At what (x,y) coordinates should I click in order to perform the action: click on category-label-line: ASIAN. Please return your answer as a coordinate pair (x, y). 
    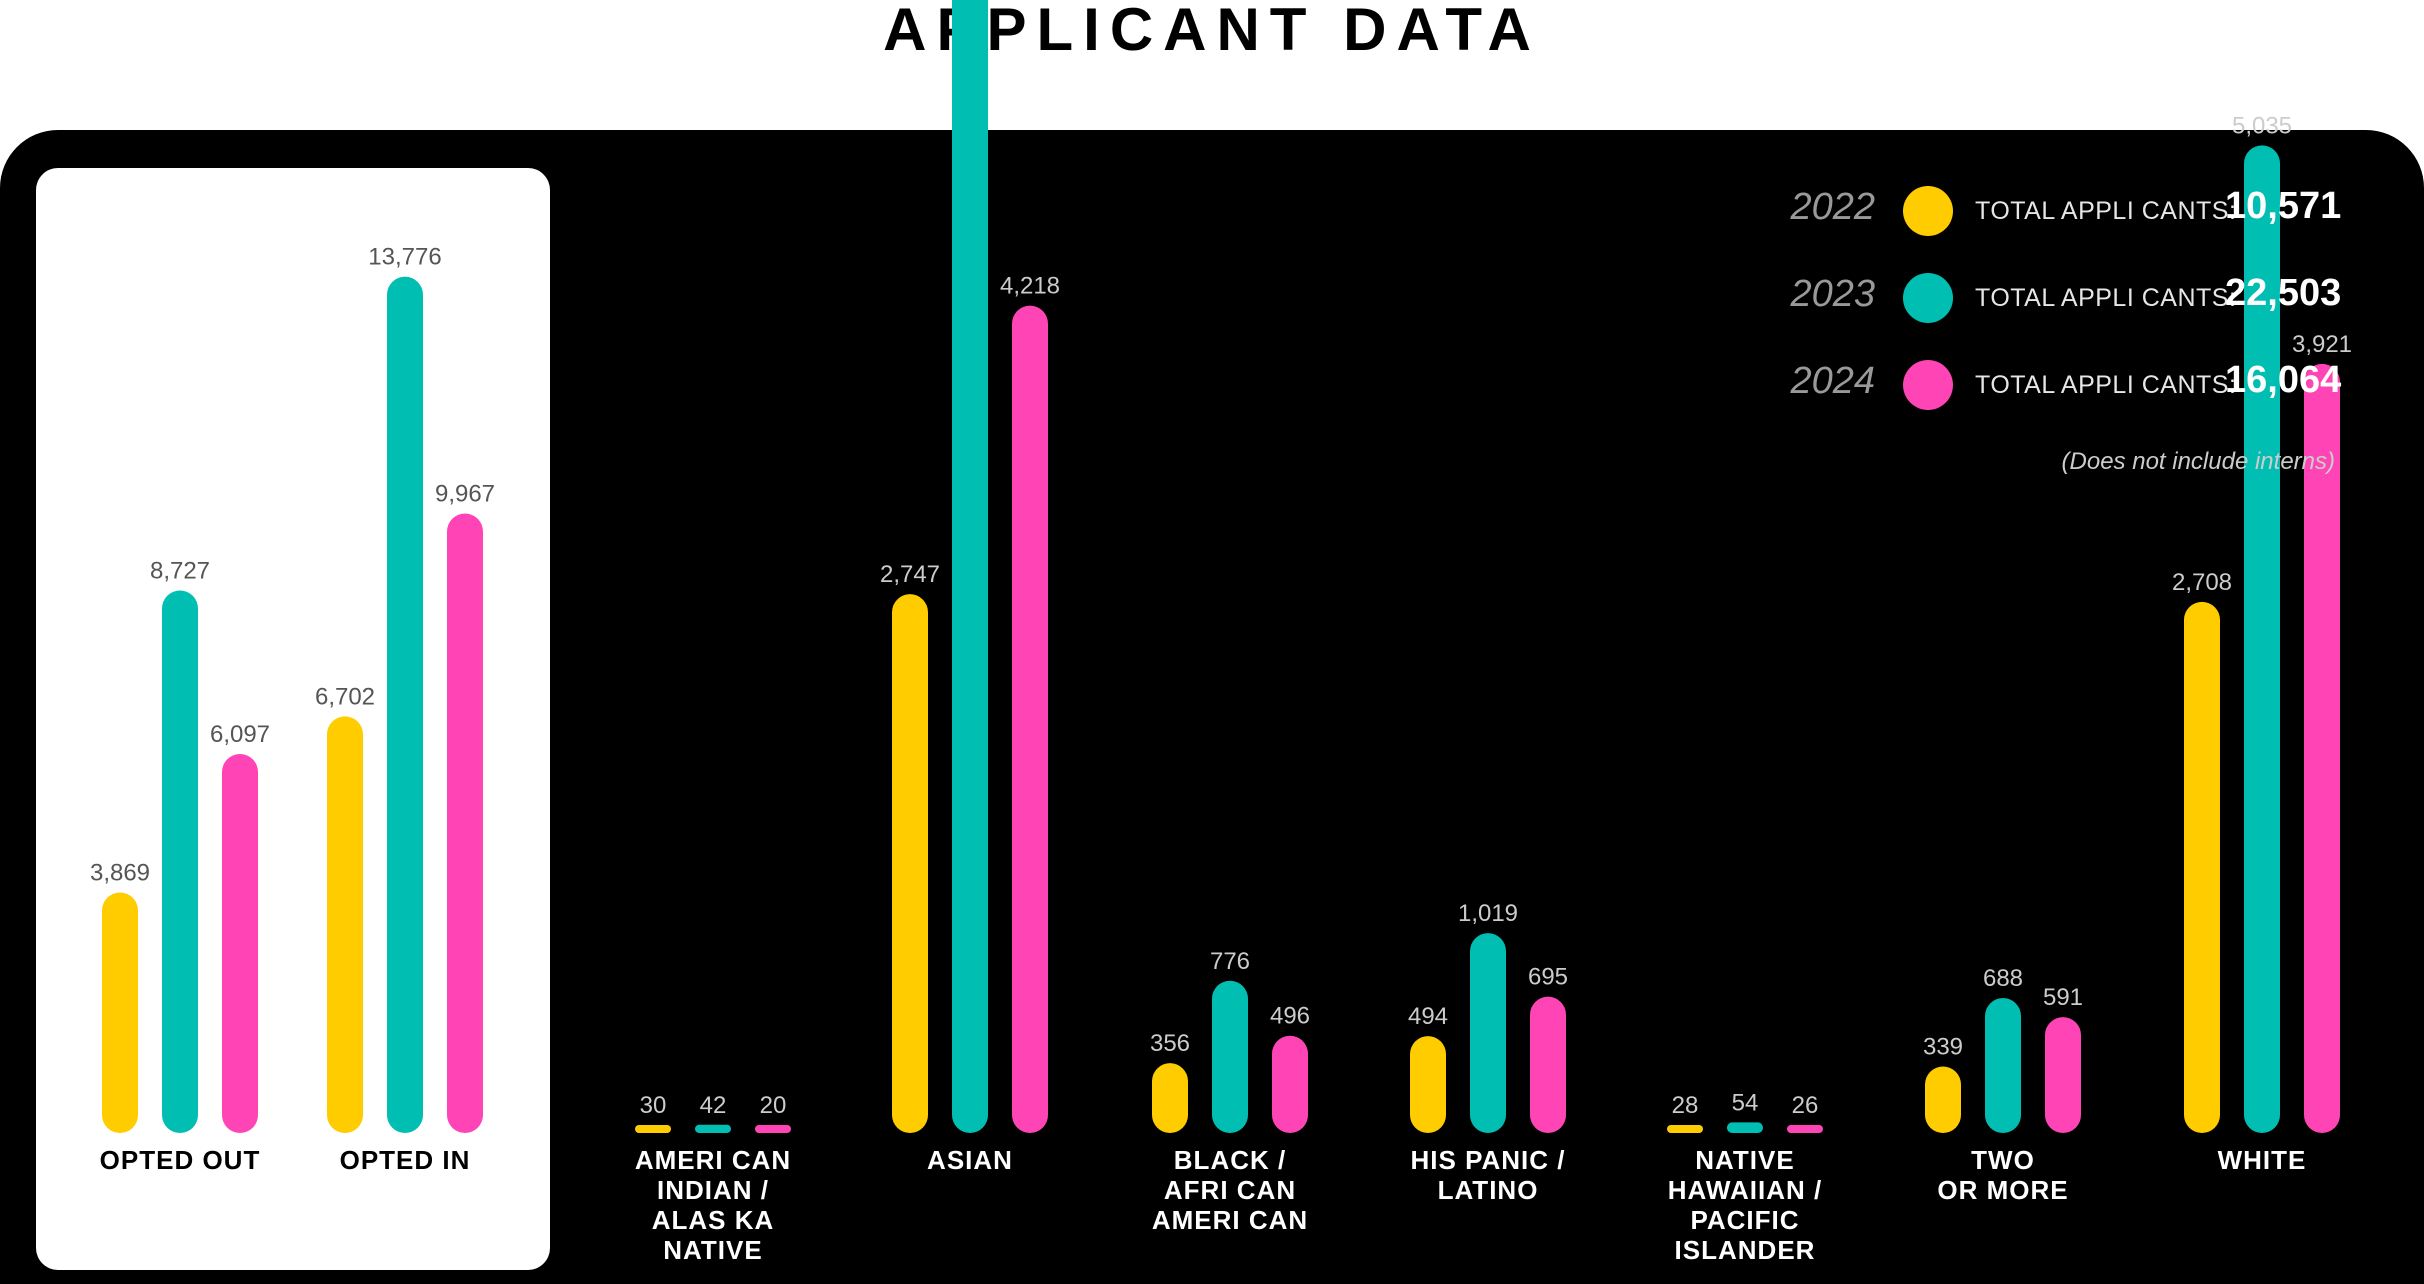
    Looking at the image, I should click on (970, 1160).